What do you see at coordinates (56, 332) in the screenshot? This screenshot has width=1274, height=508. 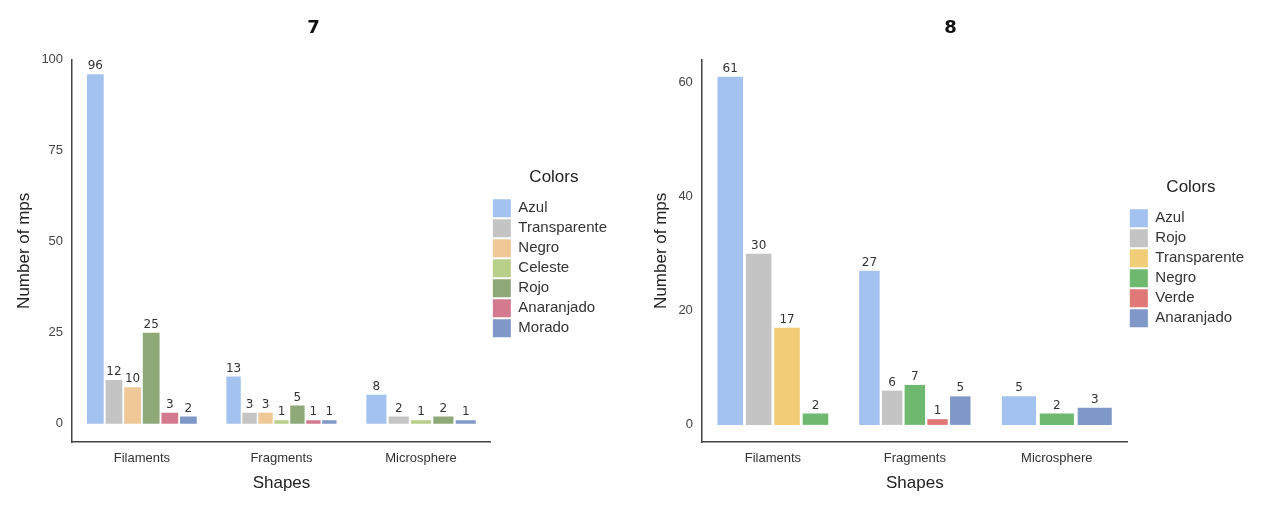 I see `y-tick-label: 25` at bounding box center [56, 332].